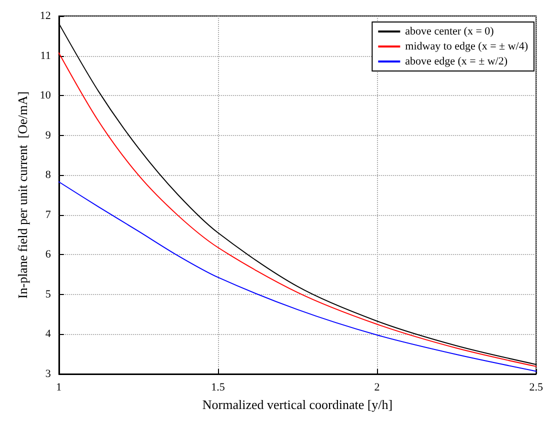 Image resolution: width=554 pixels, height=432 pixels. I want to click on x-axis-title: Normalized vertical coordinate [y/h], so click(297, 404).